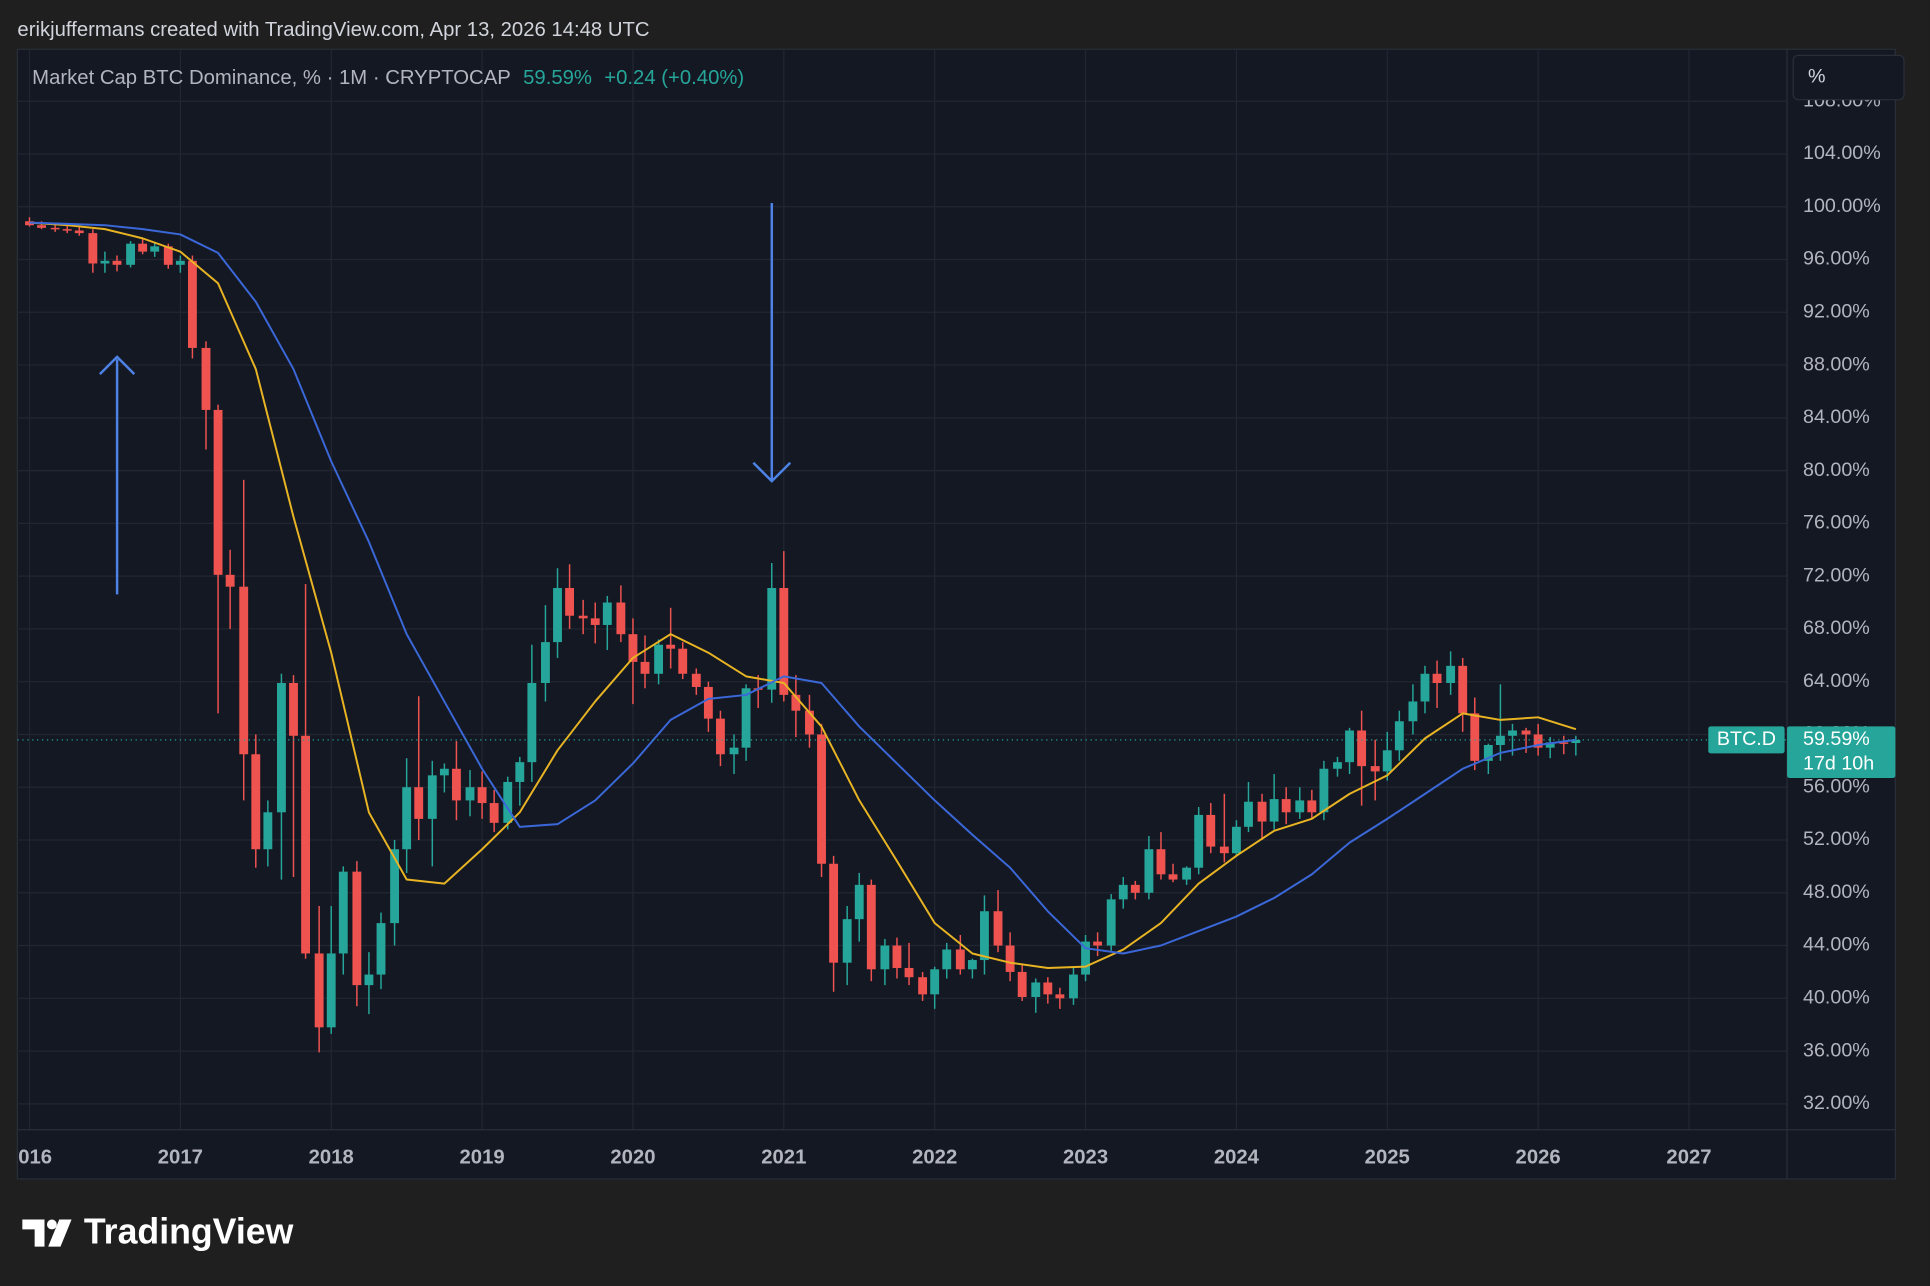 The image size is (1930, 1286). What do you see at coordinates (1817, 77) in the screenshot?
I see `scale-button-label: %` at bounding box center [1817, 77].